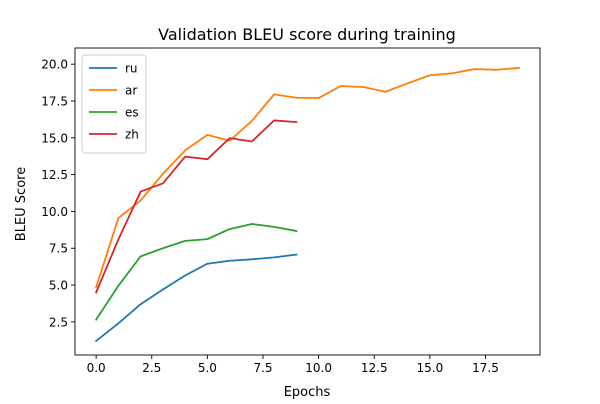 The width and height of the screenshot is (600, 404). I want to click on series-line-es, so click(196, 272).